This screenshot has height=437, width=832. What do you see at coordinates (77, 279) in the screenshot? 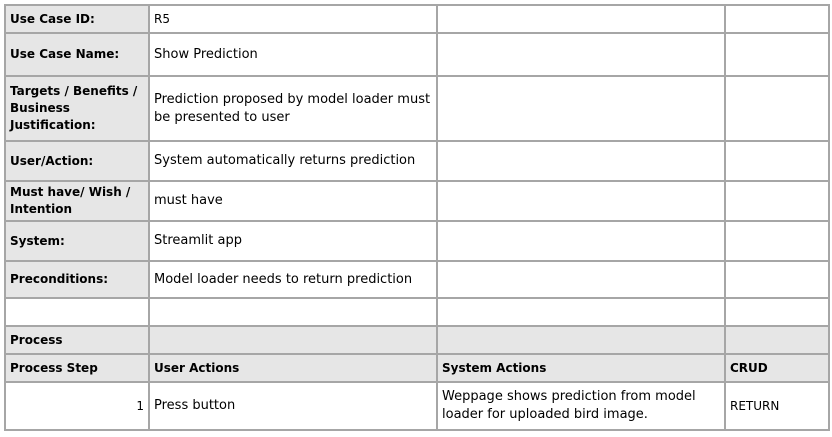
I see `preconditions-label: Preconditions:` at bounding box center [77, 279].